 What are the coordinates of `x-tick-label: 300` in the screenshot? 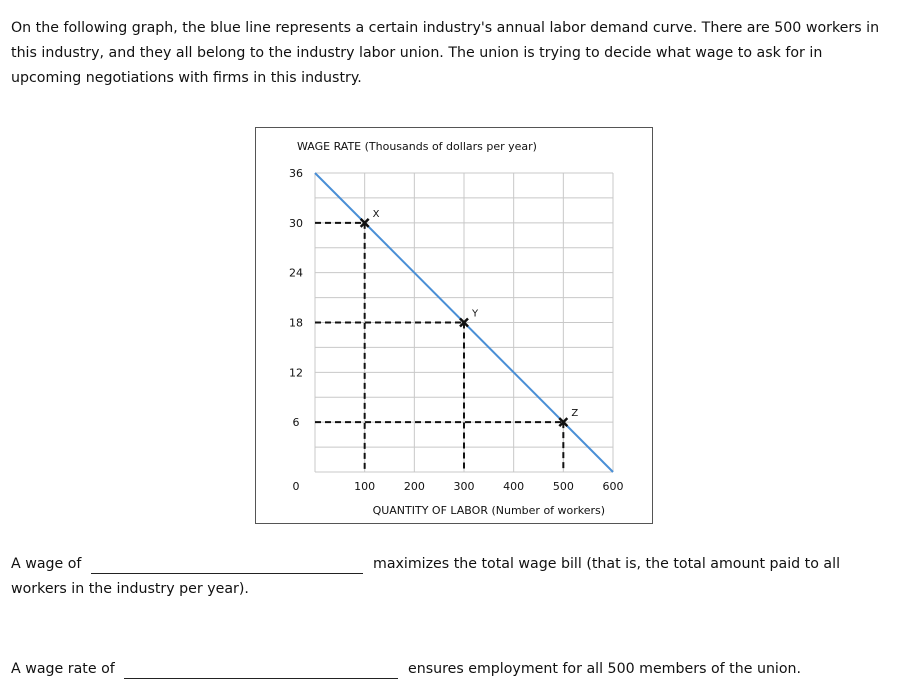 It's located at (464, 486).